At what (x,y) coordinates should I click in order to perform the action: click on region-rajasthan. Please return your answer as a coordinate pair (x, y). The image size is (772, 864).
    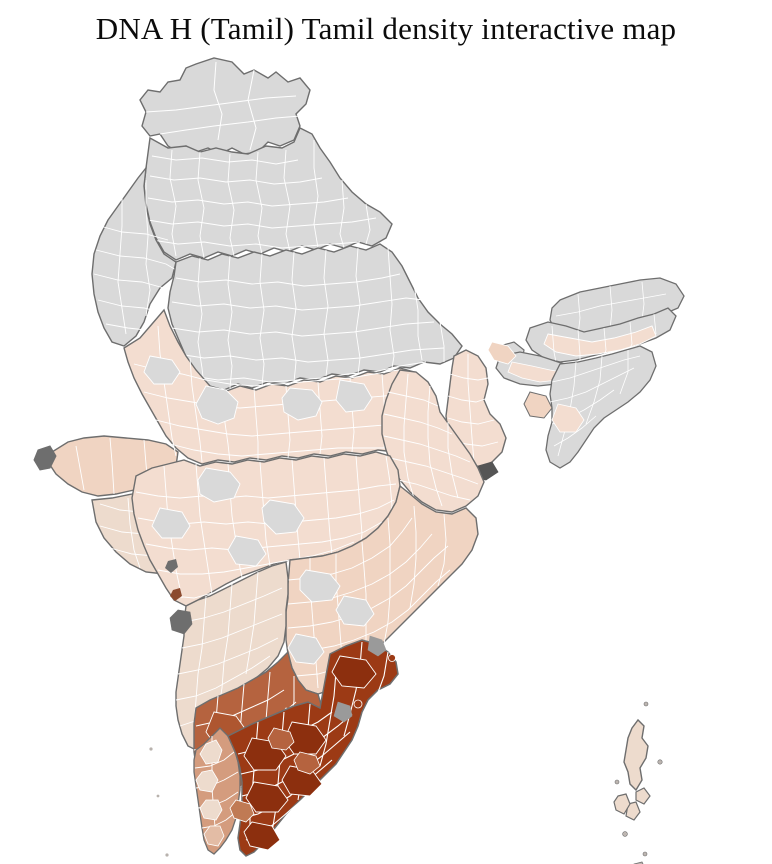
    Looking at the image, I should click on (134, 256).